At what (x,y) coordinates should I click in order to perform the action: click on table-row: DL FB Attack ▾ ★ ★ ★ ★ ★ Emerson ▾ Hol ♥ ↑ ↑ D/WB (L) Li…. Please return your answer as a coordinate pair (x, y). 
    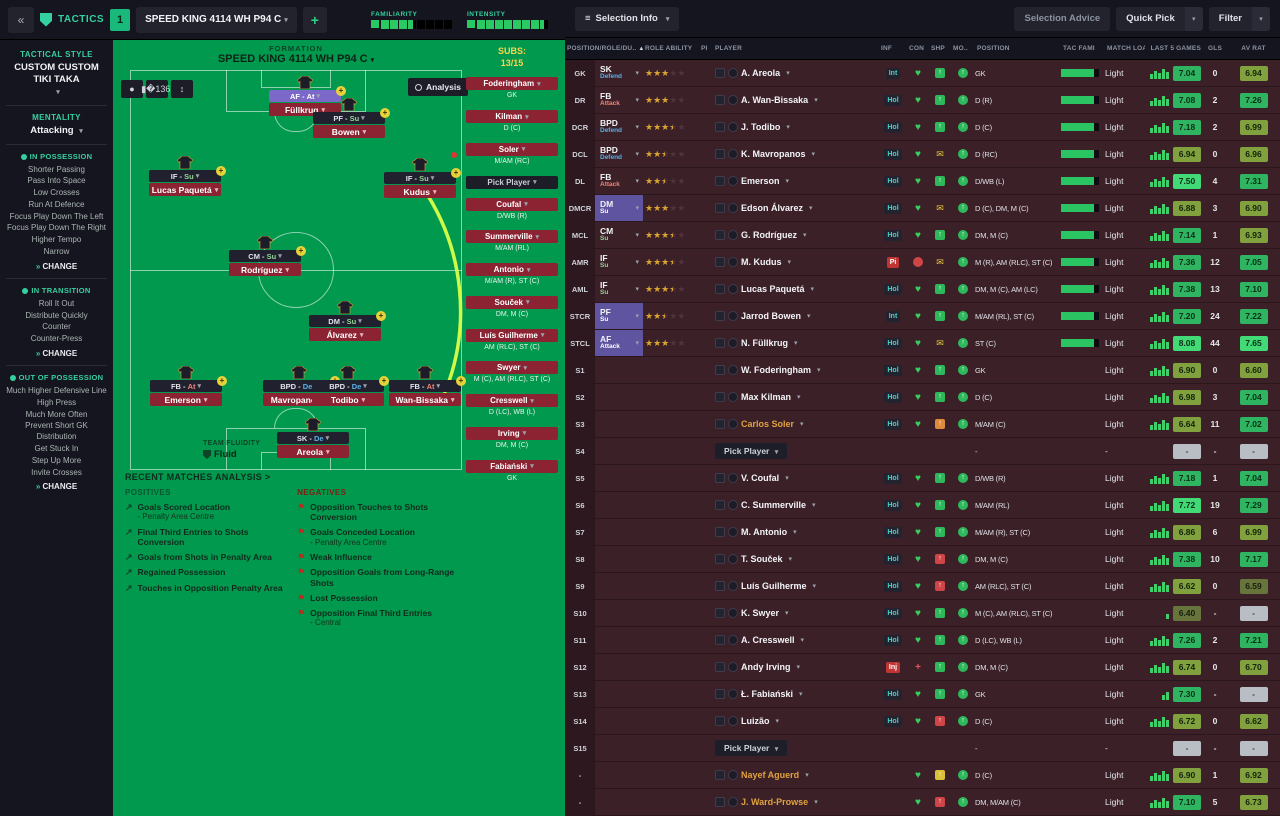
    Looking at the image, I should click on (922, 181).